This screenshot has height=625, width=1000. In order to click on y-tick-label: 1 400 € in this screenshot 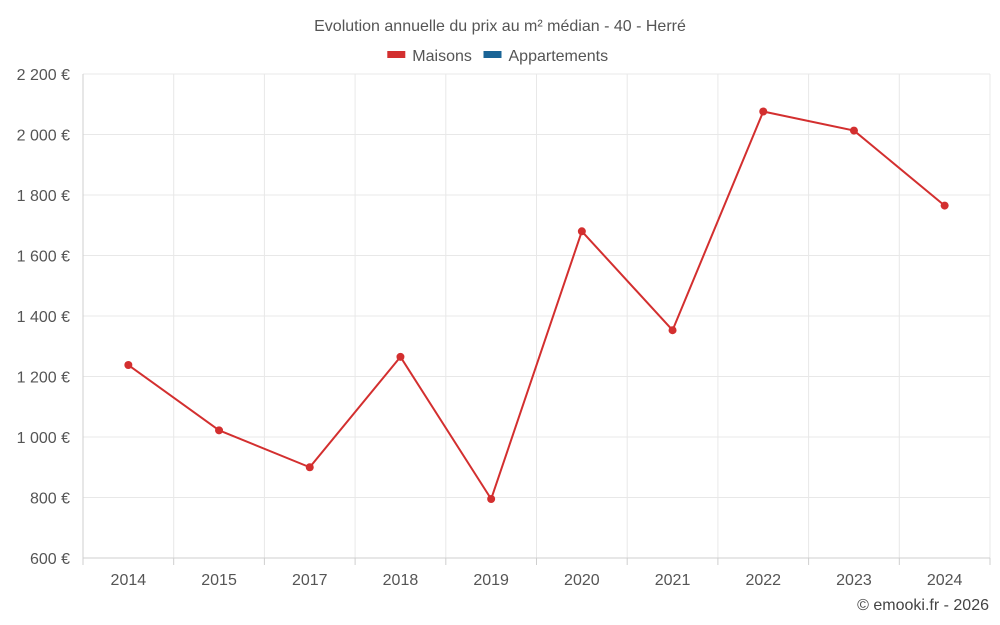, I will do `click(43, 317)`.